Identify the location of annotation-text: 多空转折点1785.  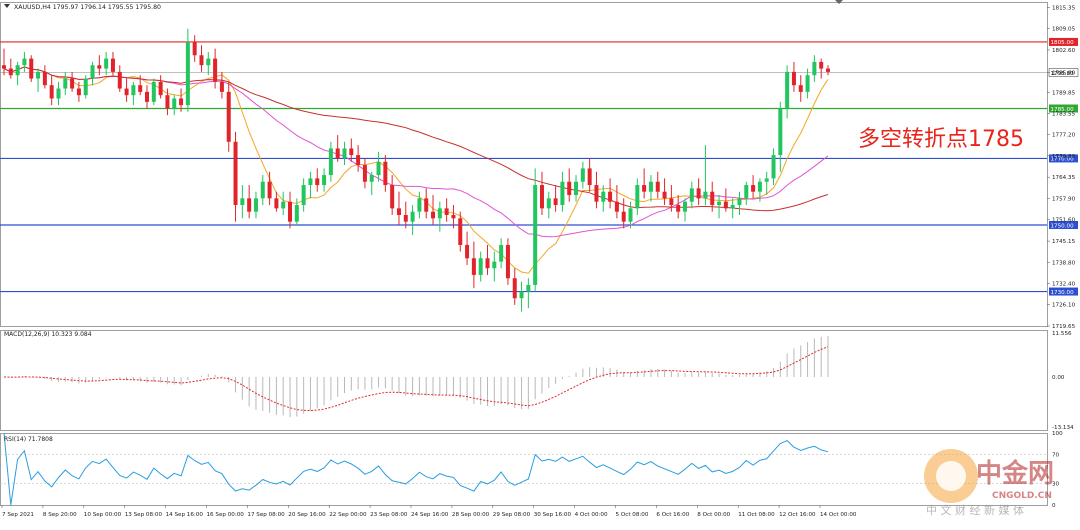
(941, 139).